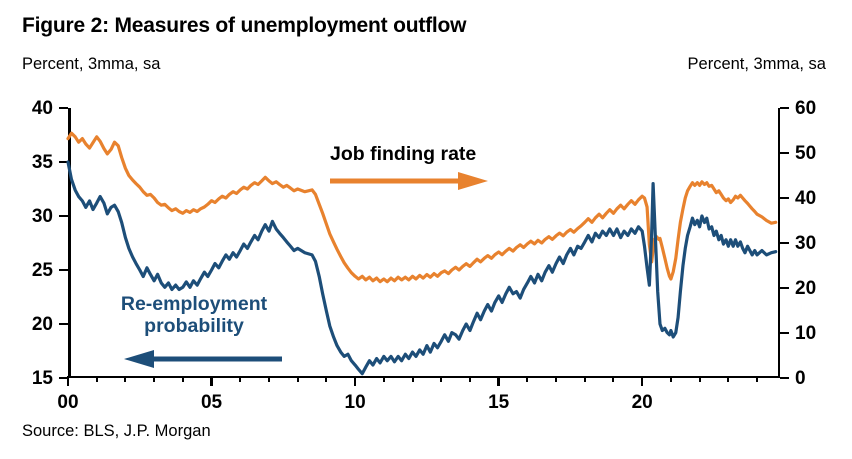 The image size is (852, 459). I want to click on x-axis-tick-label: 10, so click(355, 402).